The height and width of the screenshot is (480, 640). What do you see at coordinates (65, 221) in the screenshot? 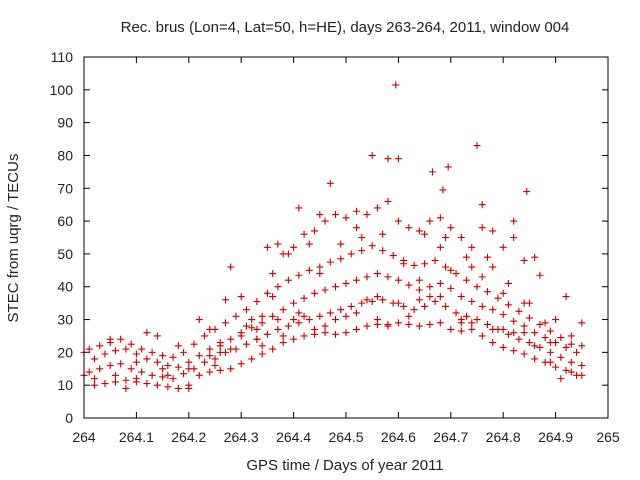
I see `y-tick-label: 60` at bounding box center [65, 221].